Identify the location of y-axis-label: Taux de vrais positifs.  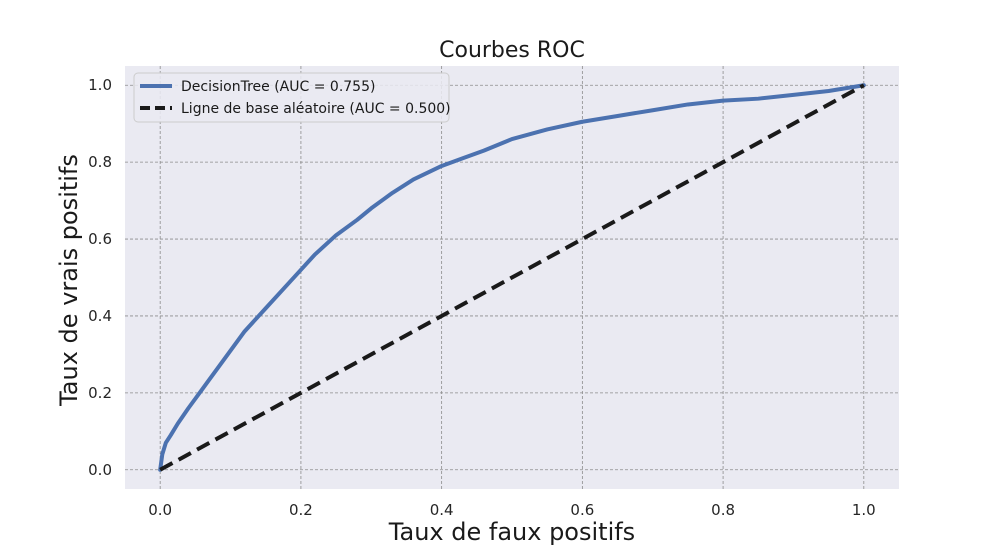
(69, 280).